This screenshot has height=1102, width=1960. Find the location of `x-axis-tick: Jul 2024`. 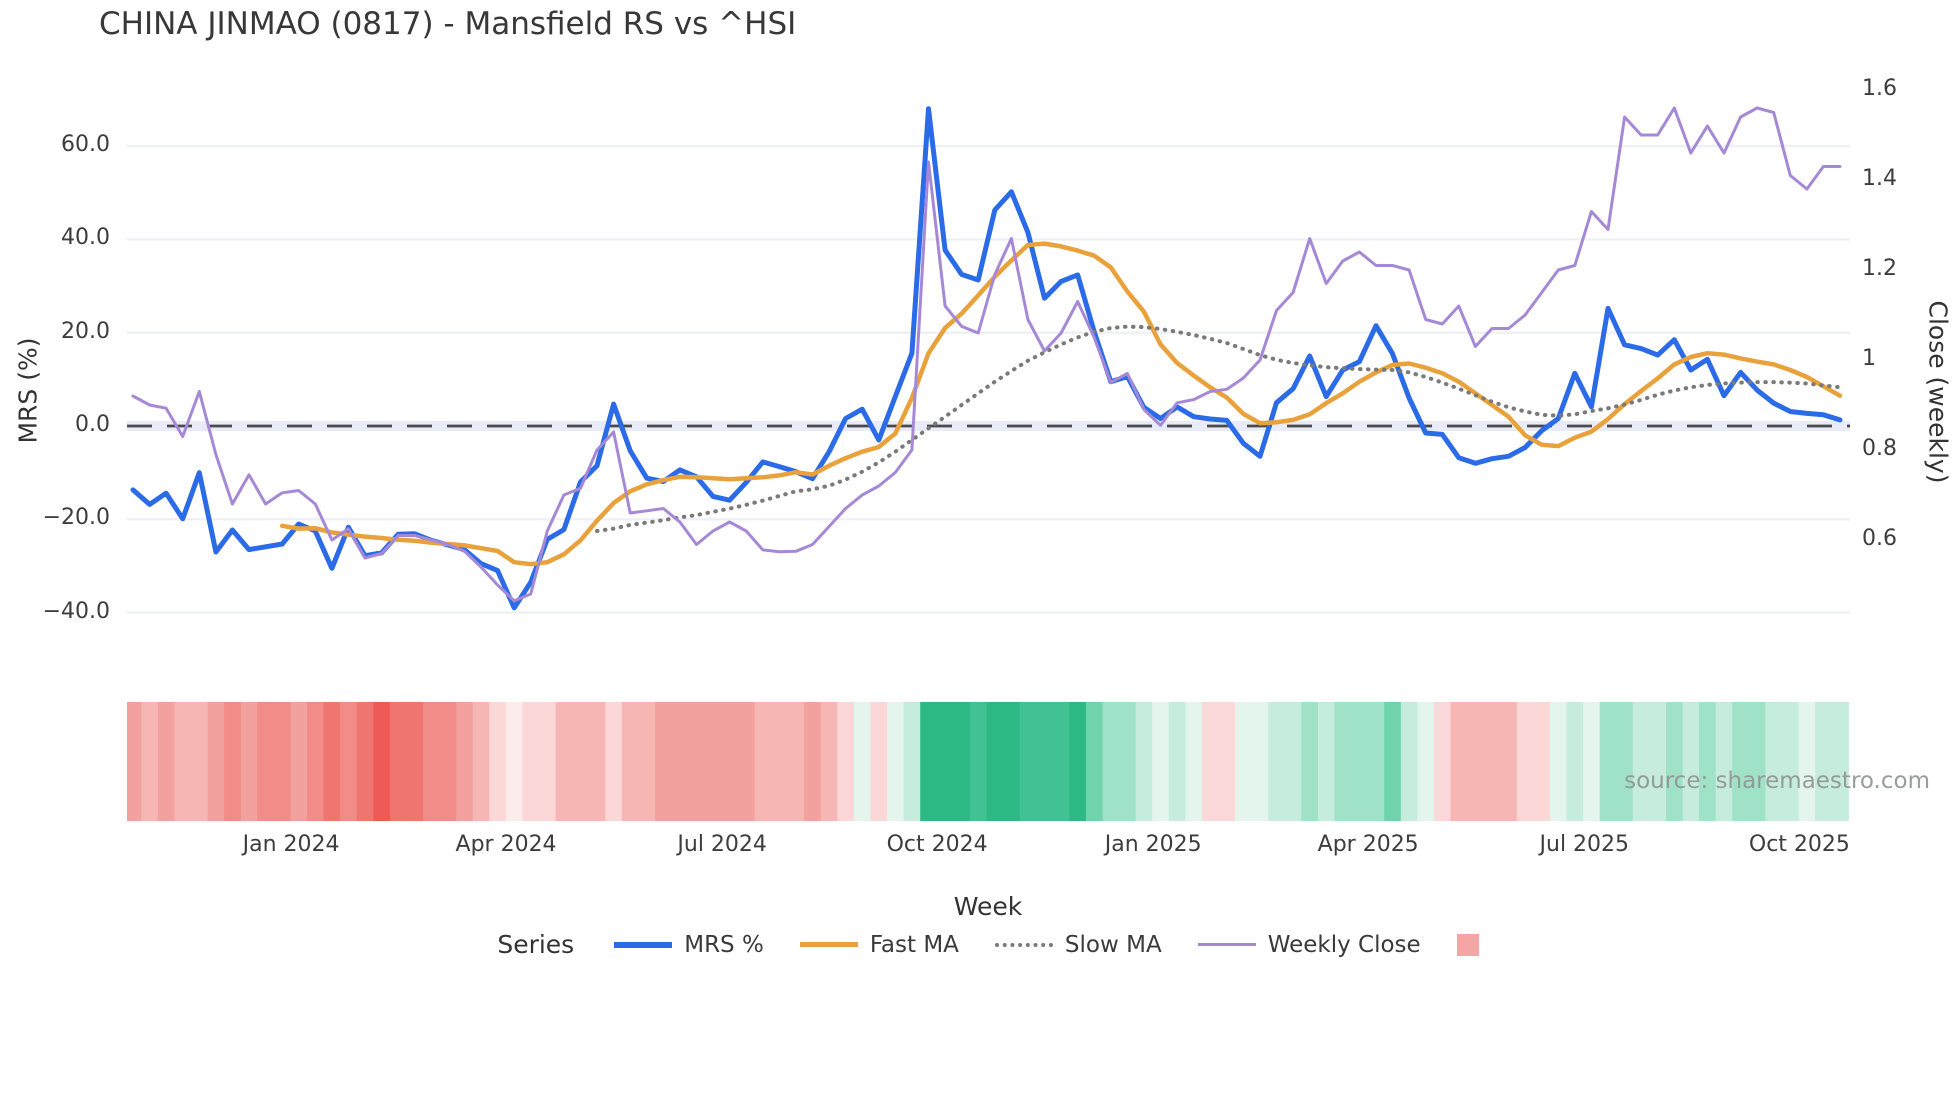

x-axis-tick: Jul 2024 is located at coordinates (722, 844).